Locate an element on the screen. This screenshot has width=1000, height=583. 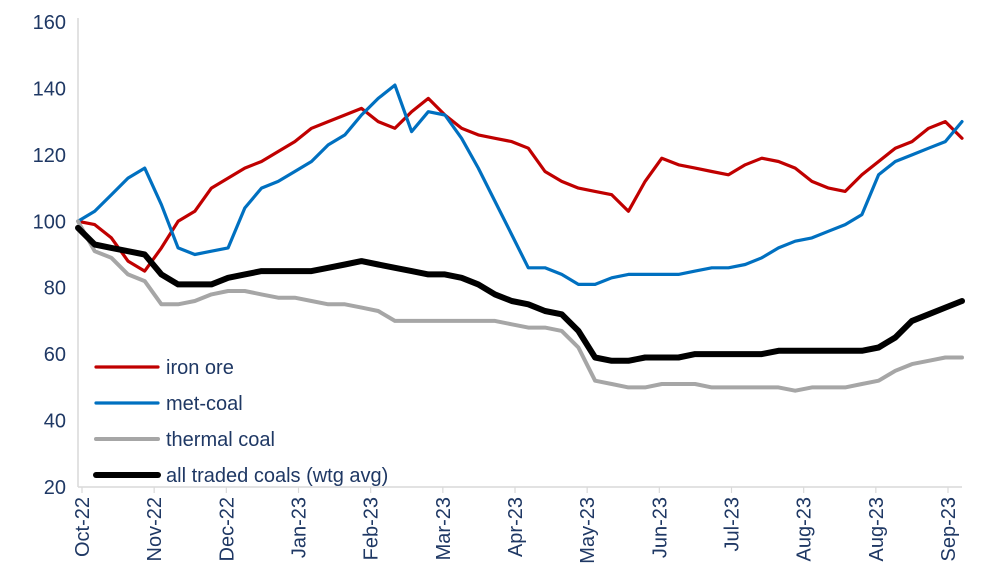
x-tick-label: Jul-23 is located at coordinates (733, 524).